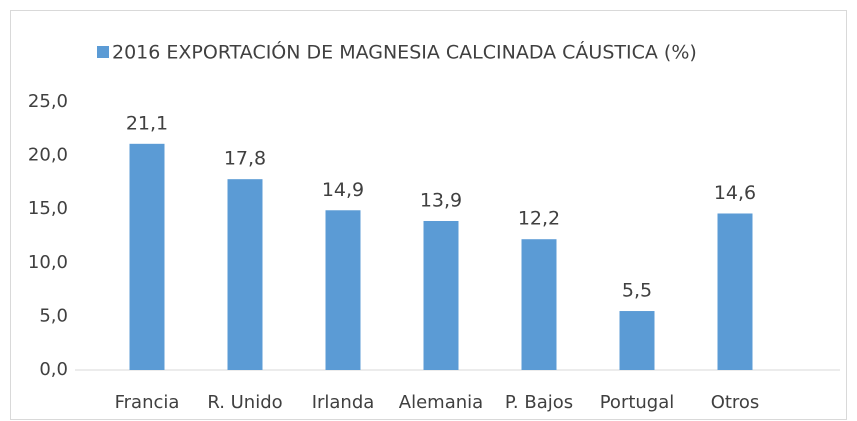  Describe the element at coordinates (735, 193) in the screenshot. I see `value-label: 14,6` at that location.